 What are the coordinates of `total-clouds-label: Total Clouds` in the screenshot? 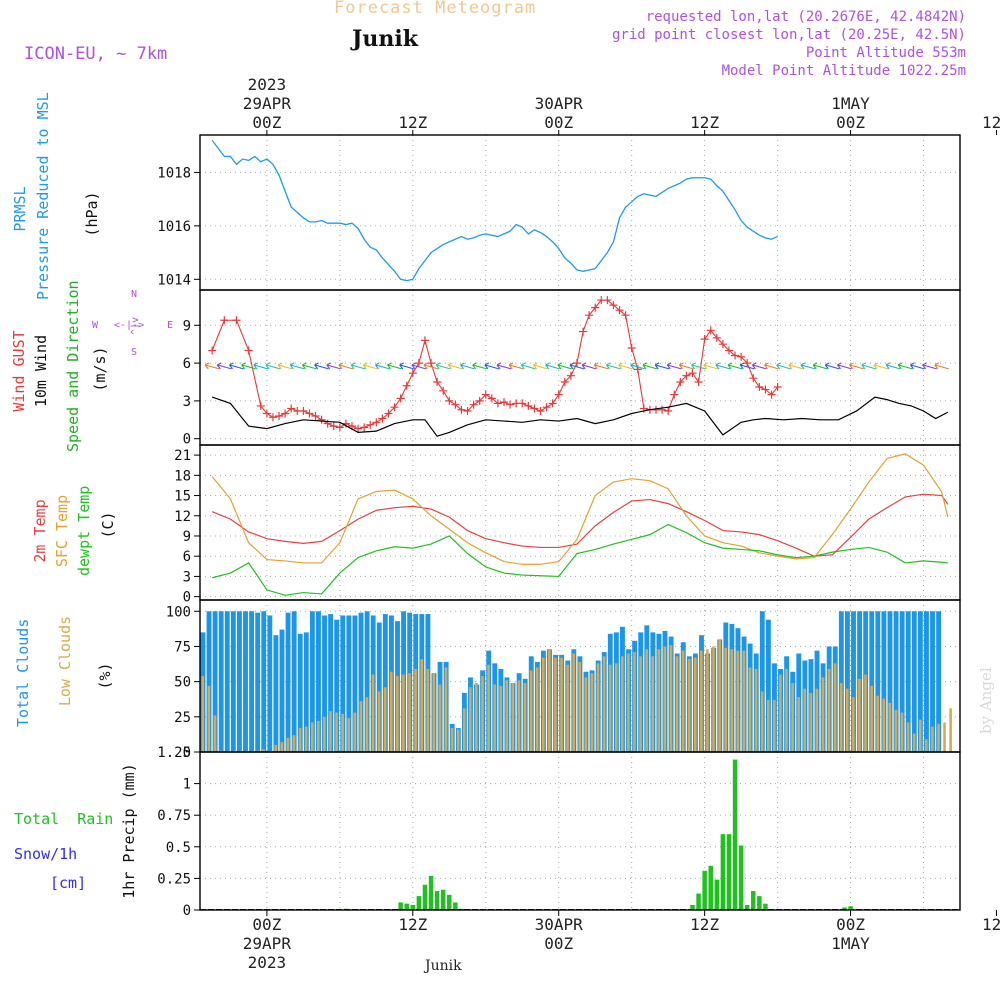 It's located at (23, 672).